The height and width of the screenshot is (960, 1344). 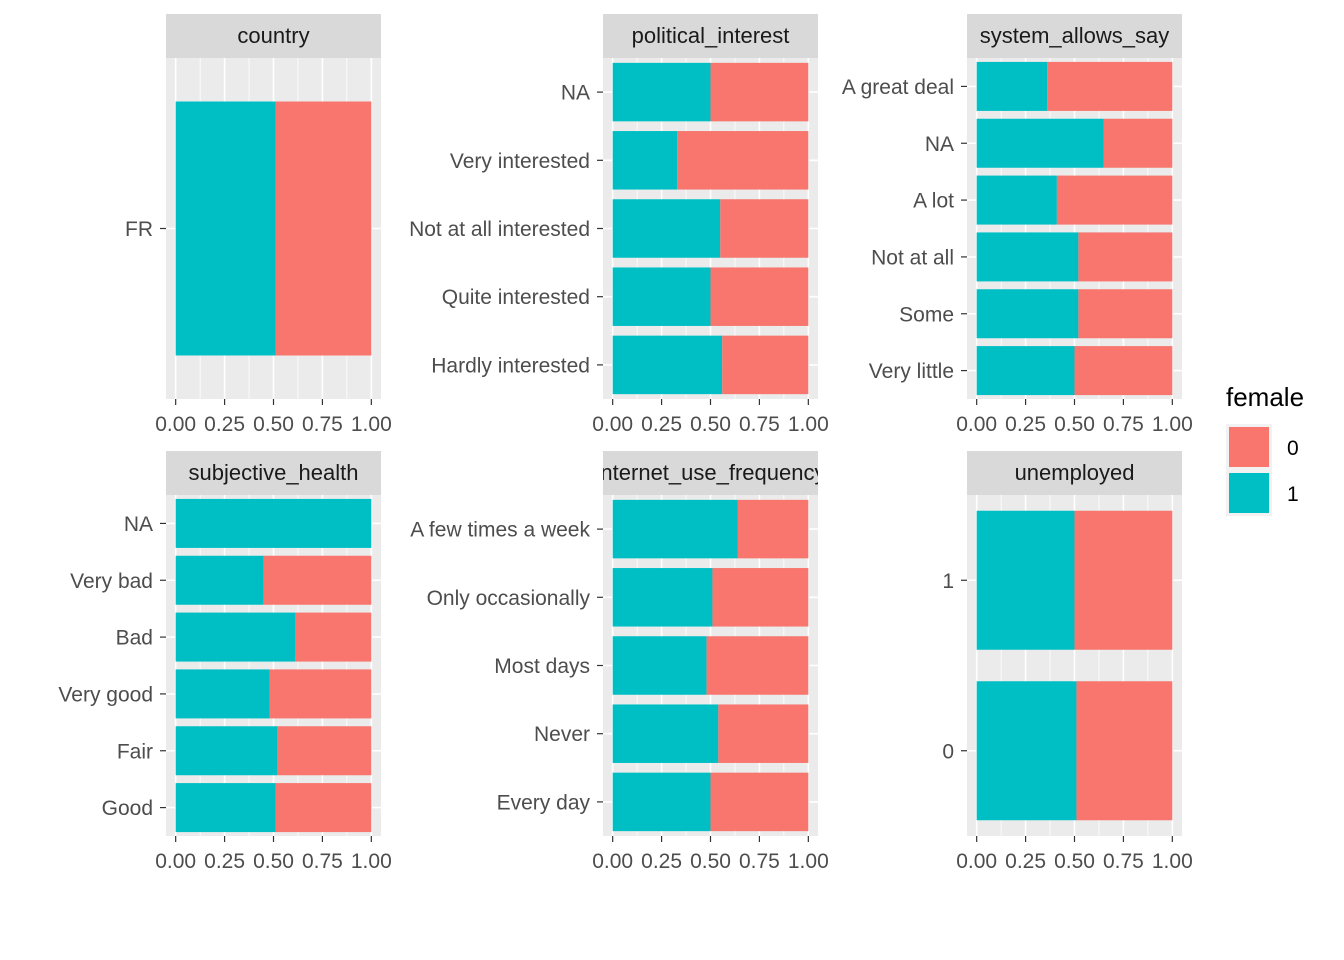 What do you see at coordinates (258, 225) in the screenshot?
I see `panel-country: country FR 0.00 0.25 0.50 0.75 1.00` at bounding box center [258, 225].